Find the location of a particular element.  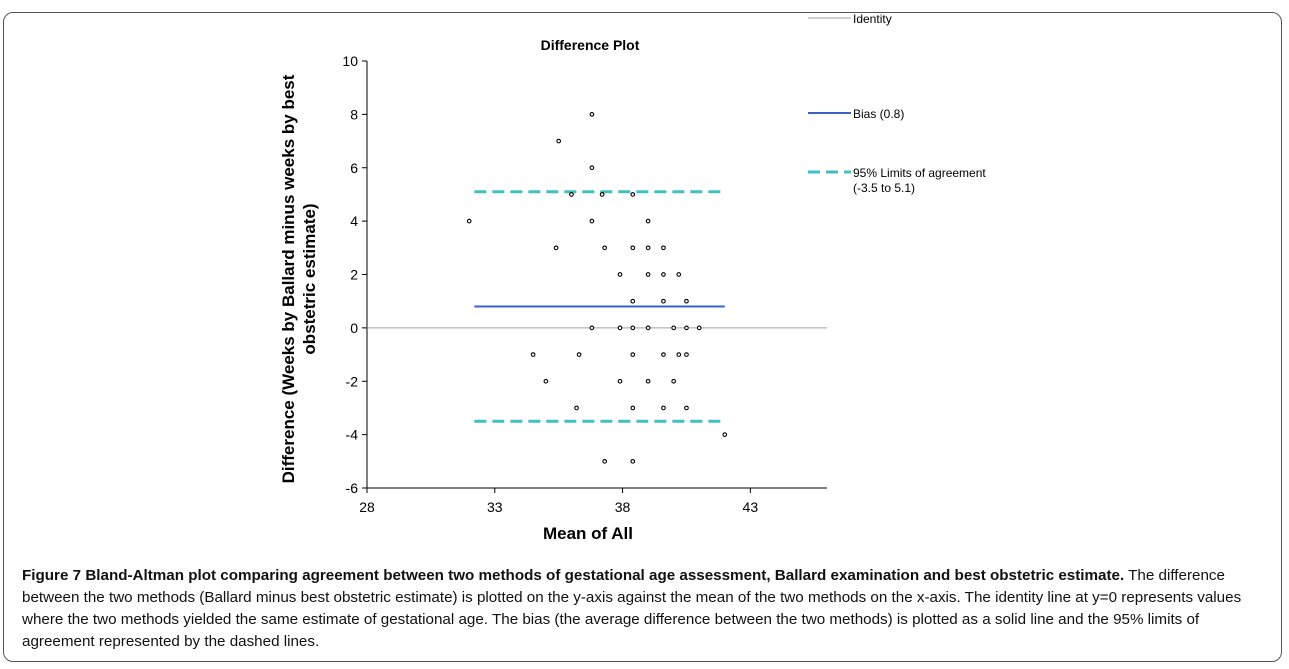

legend-loa-label: 95% Limits of agreement is located at coordinates (919, 173).